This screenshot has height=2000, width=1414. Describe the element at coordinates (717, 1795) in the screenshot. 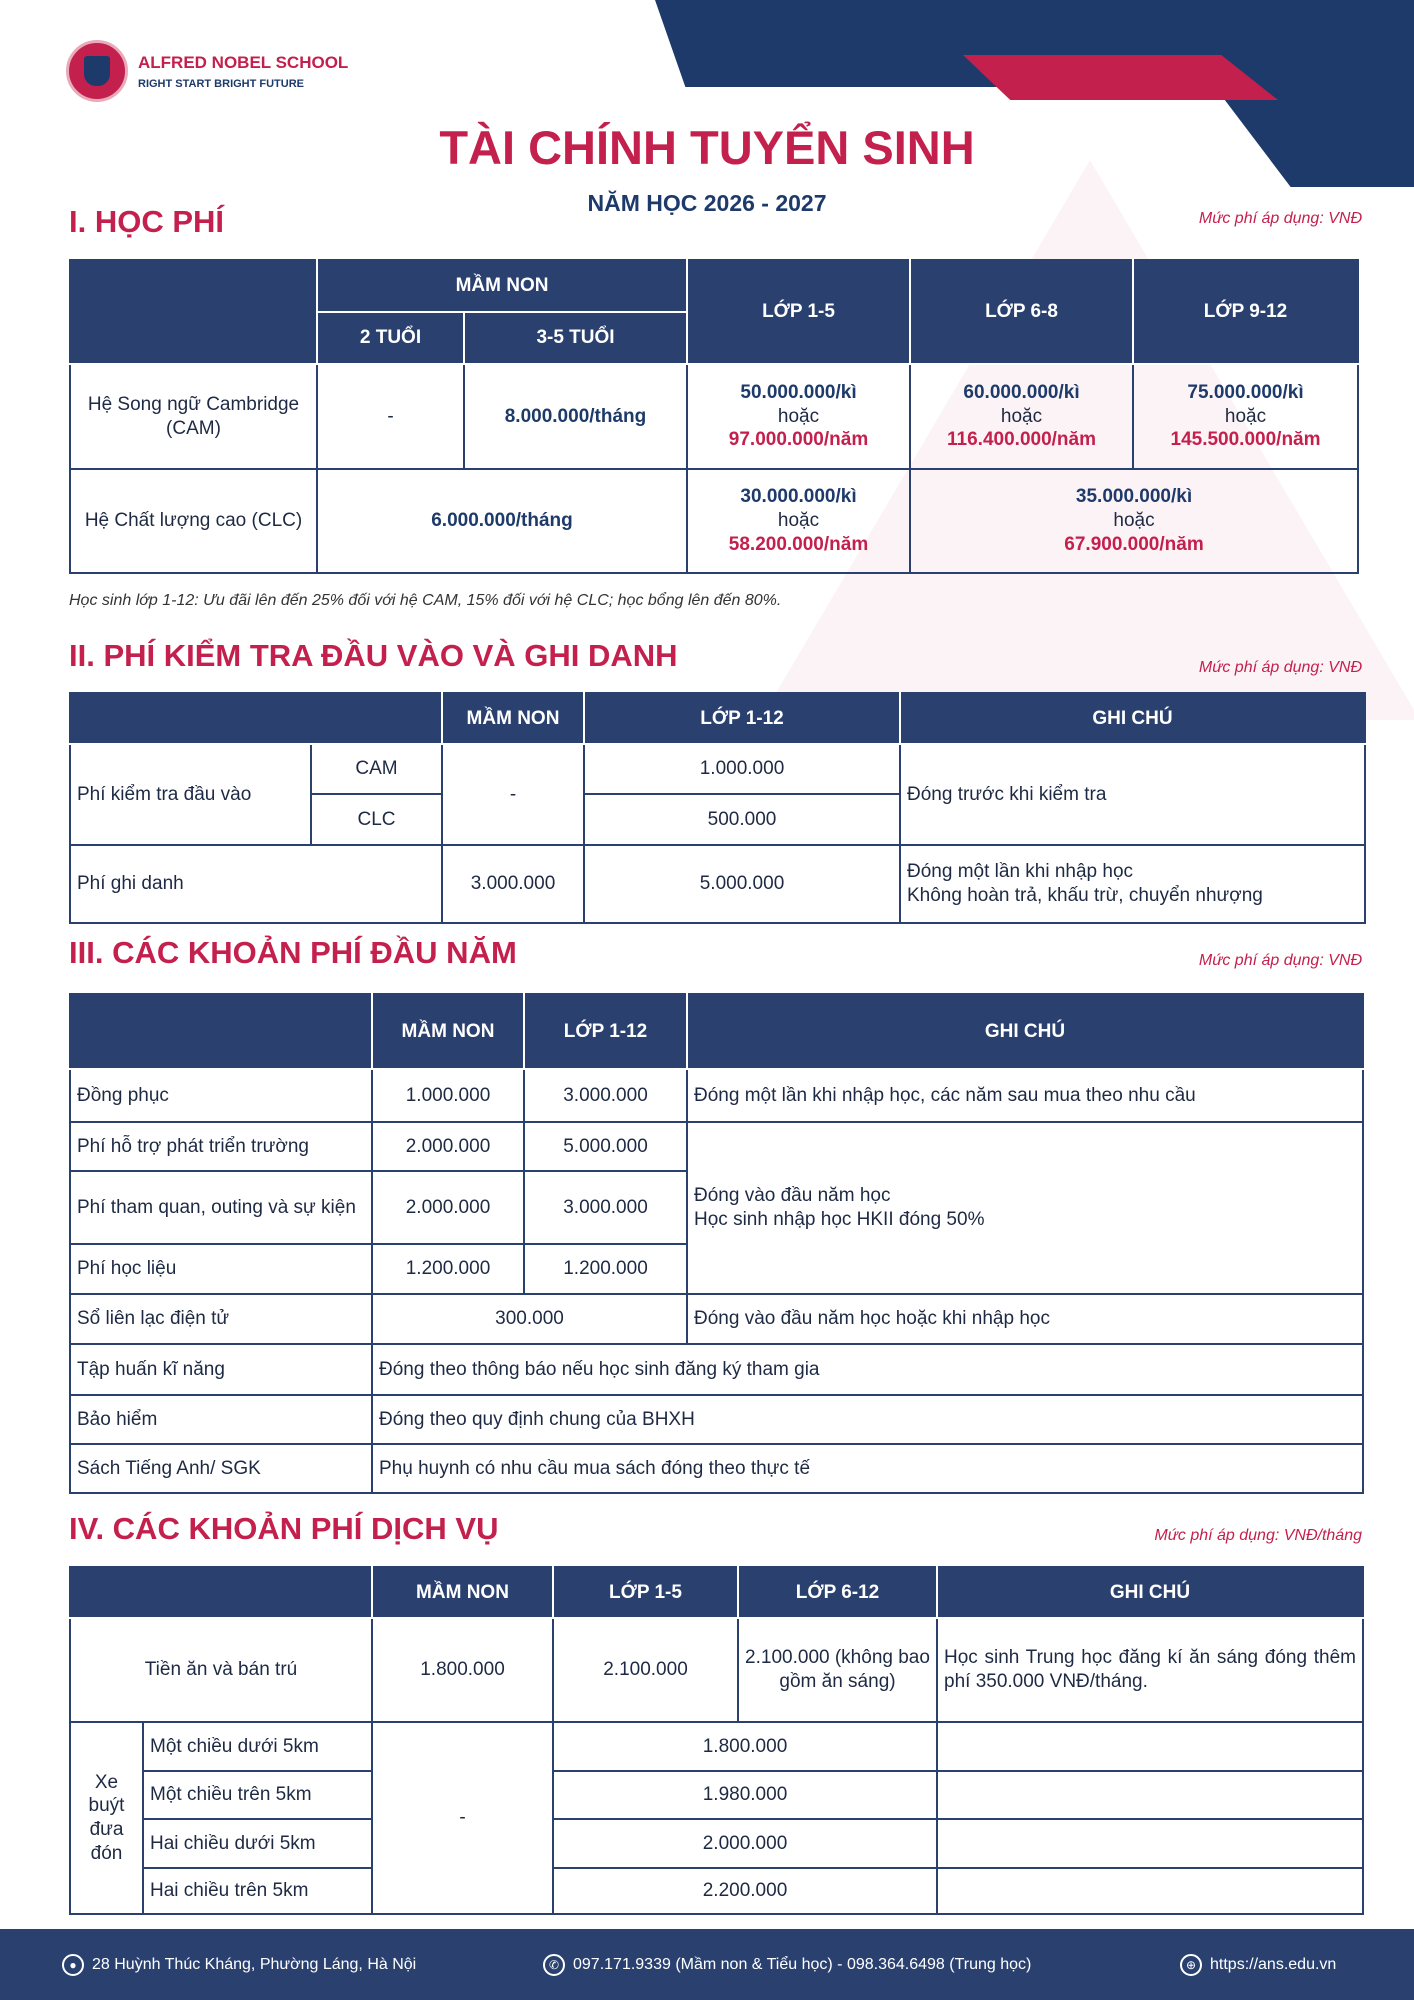

I see `table-row: Một chiều trên 5km 1.980.000` at that location.